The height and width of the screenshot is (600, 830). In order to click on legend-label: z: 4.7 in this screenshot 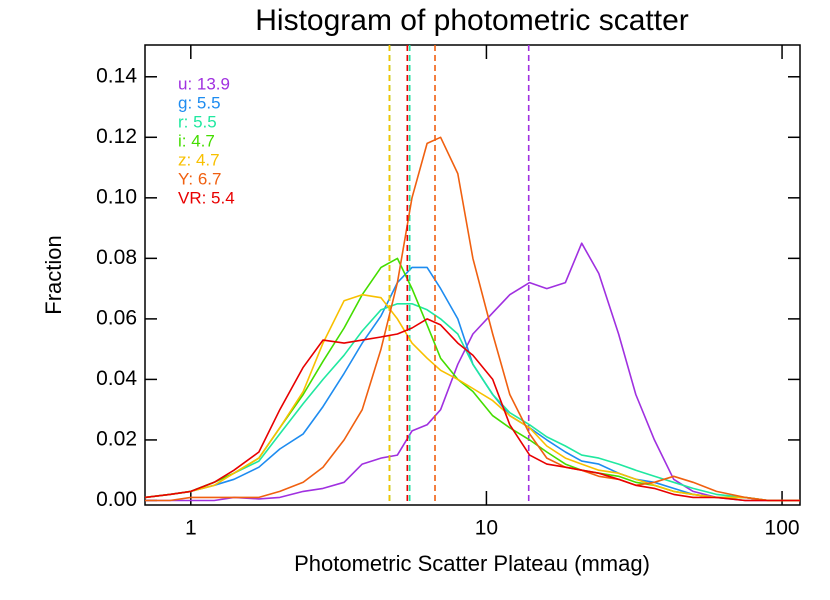, I will do `click(199, 159)`.